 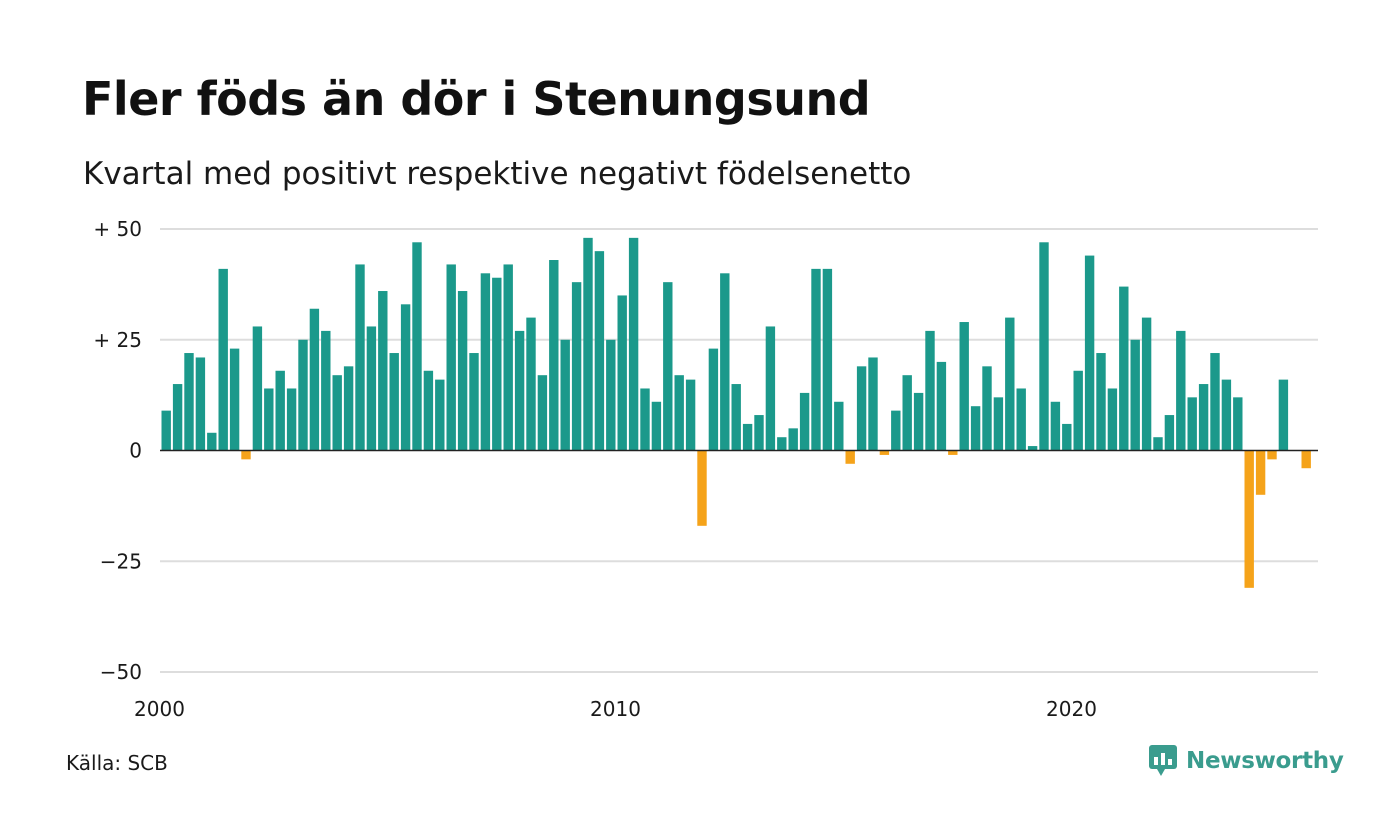 What do you see at coordinates (121, 672) in the screenshot?
I see `y-tick-label: −50` at bounding box center [121, 672].